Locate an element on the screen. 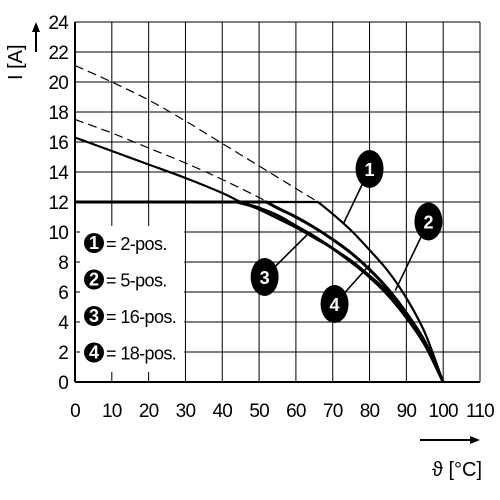 The width and height of the screenshot is (500, 500). x-tick-label: 50 is located at coordinates (259, 411).